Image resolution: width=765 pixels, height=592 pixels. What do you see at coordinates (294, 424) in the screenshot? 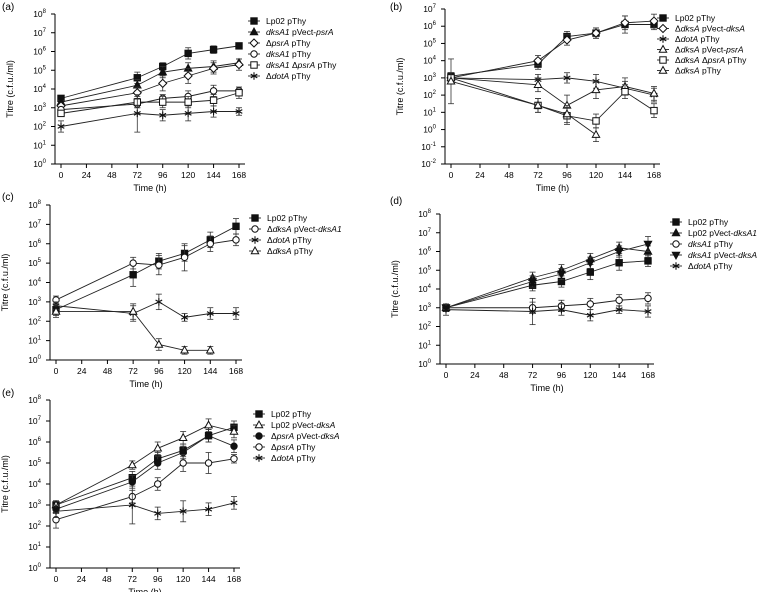
I see `legend-entry: Lp02 pVect-dksA` at bounding box center [294, 424].